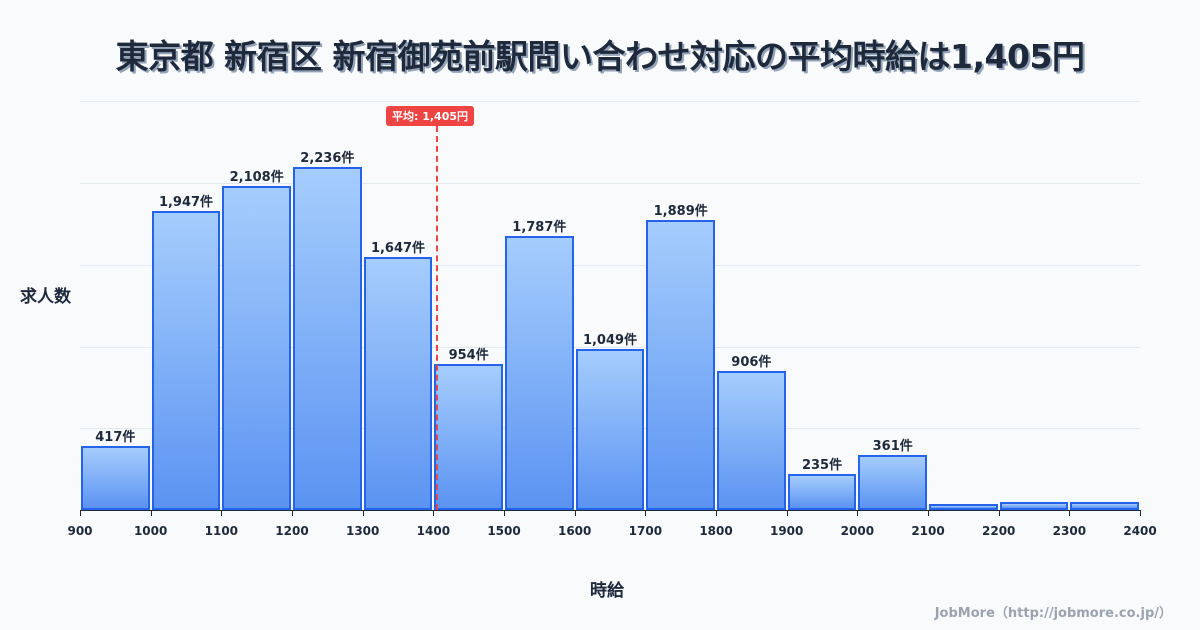 Image resolution: width=1200 pixels, height=630 pixels. Describe the element at coordinates (645, 531) in the screenshot. I see `x-tick-label: 1700` at that location.